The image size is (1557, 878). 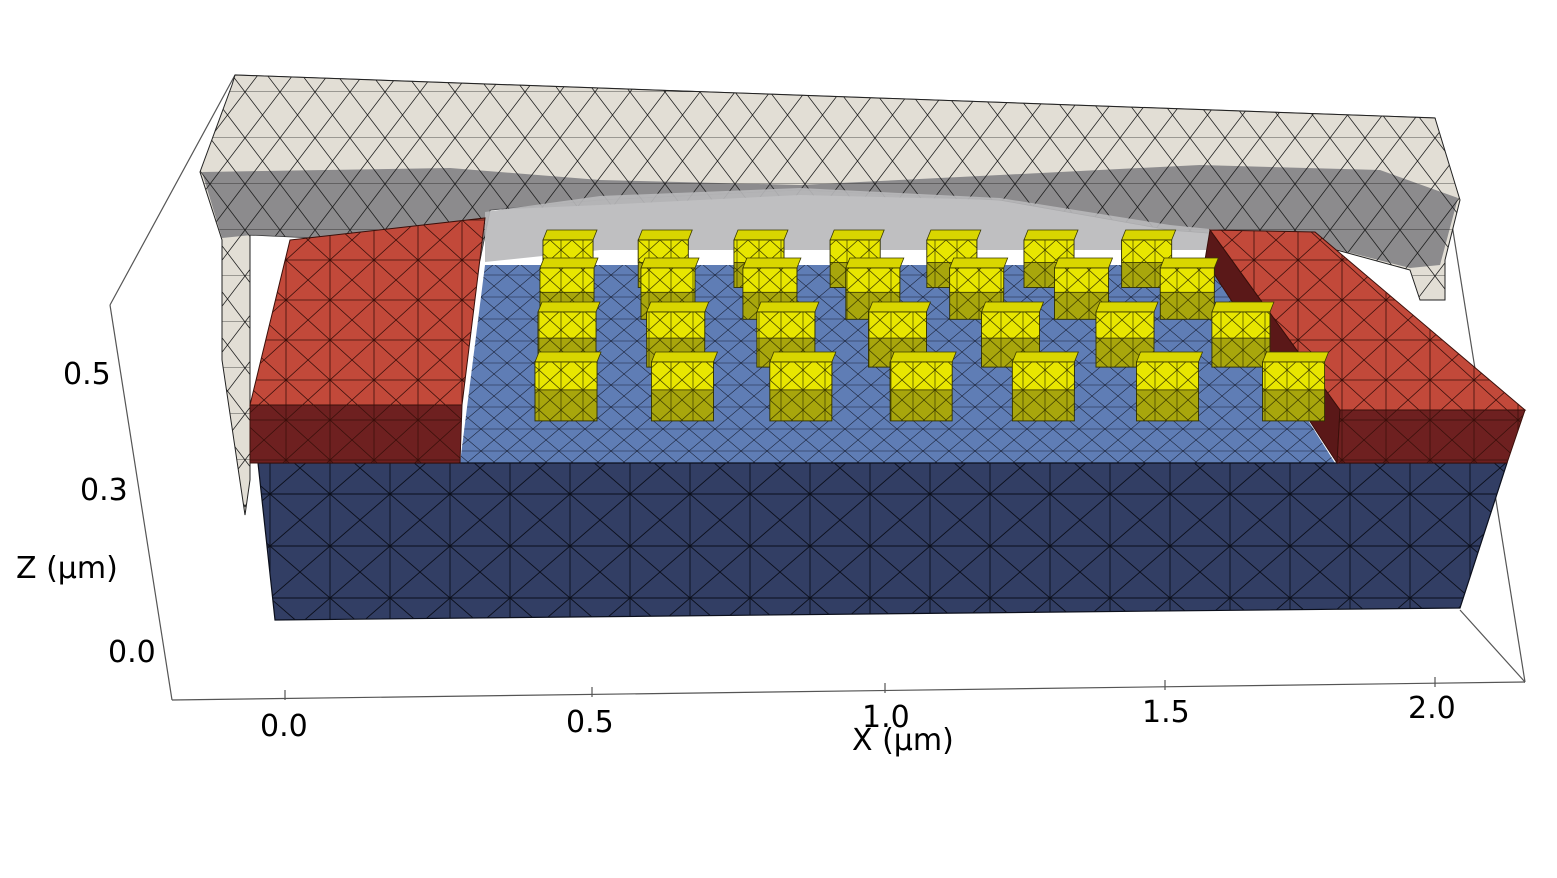 What do you see at coordinates (132, 652) in the screenshot?
I see `z-tick-label: 0.0` at bounding box center [132, 652].